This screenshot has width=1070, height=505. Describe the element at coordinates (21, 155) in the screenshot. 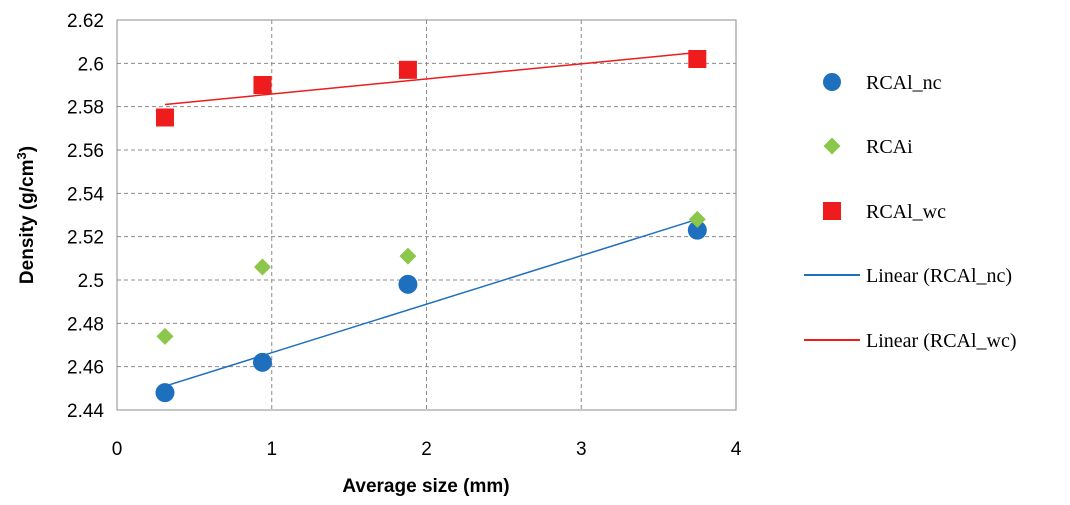

I see `y-axis-title-superscript: 3` at that location.